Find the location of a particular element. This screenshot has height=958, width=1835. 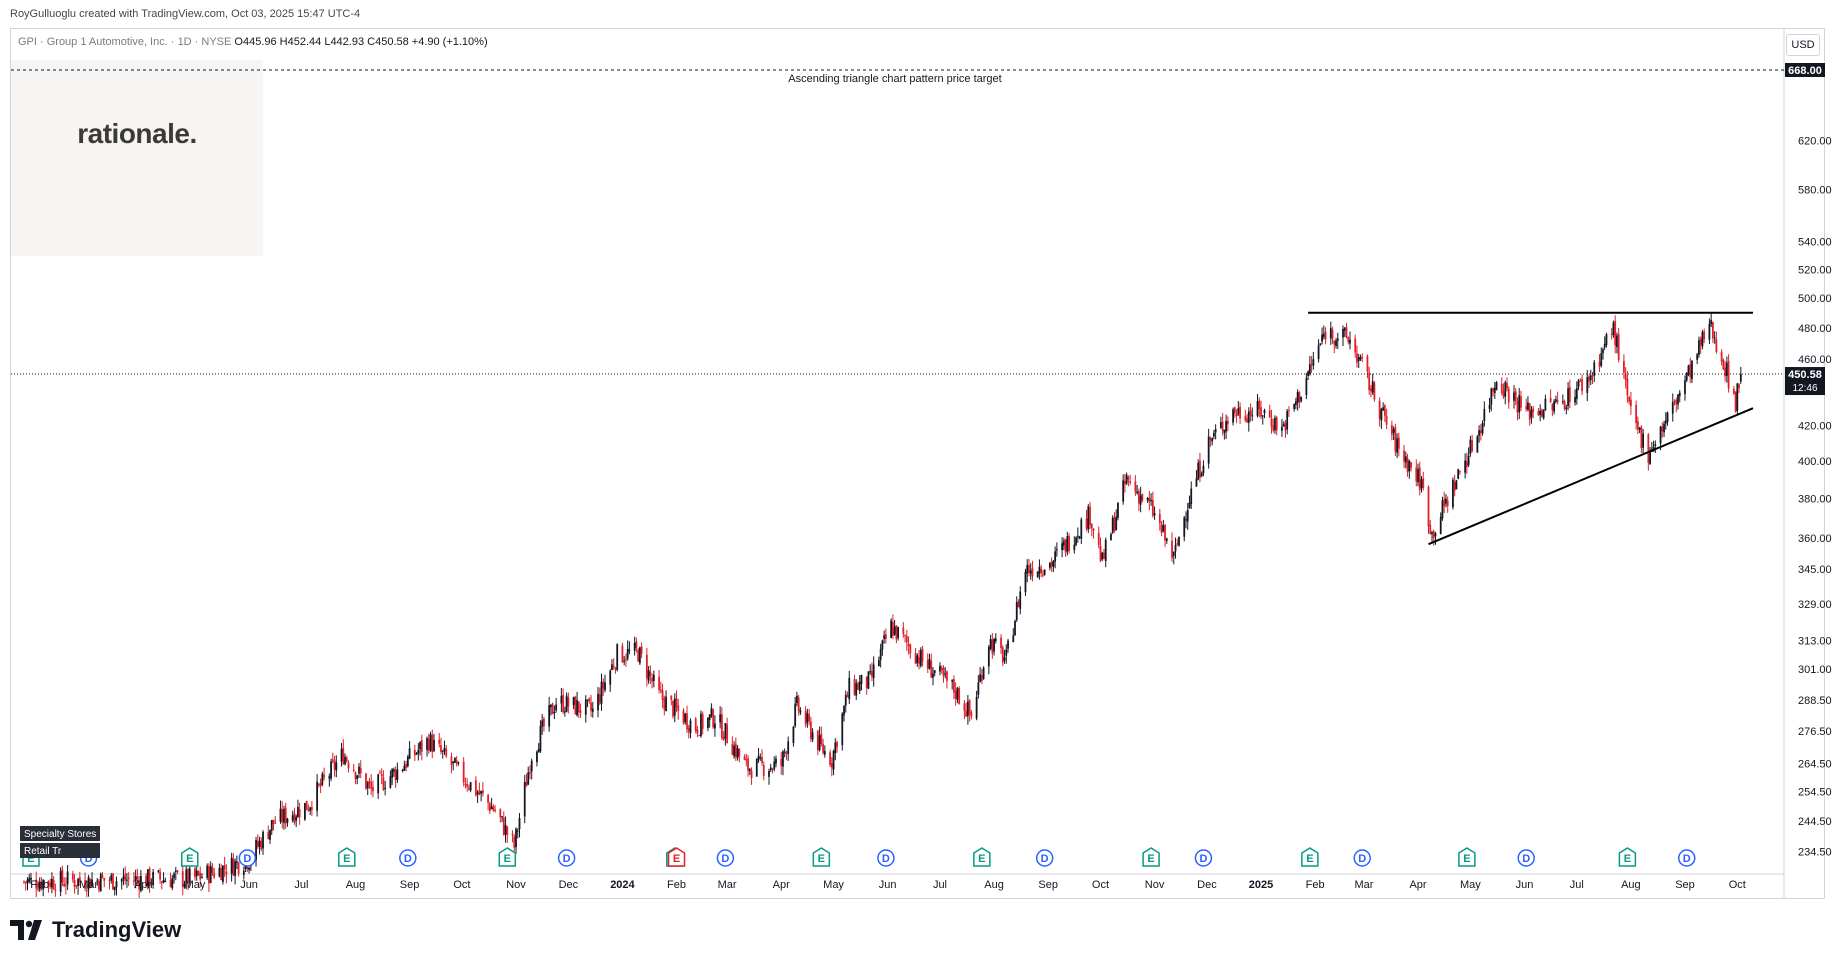

dividend-marker-letter: D is located at coordinates (725, 859).